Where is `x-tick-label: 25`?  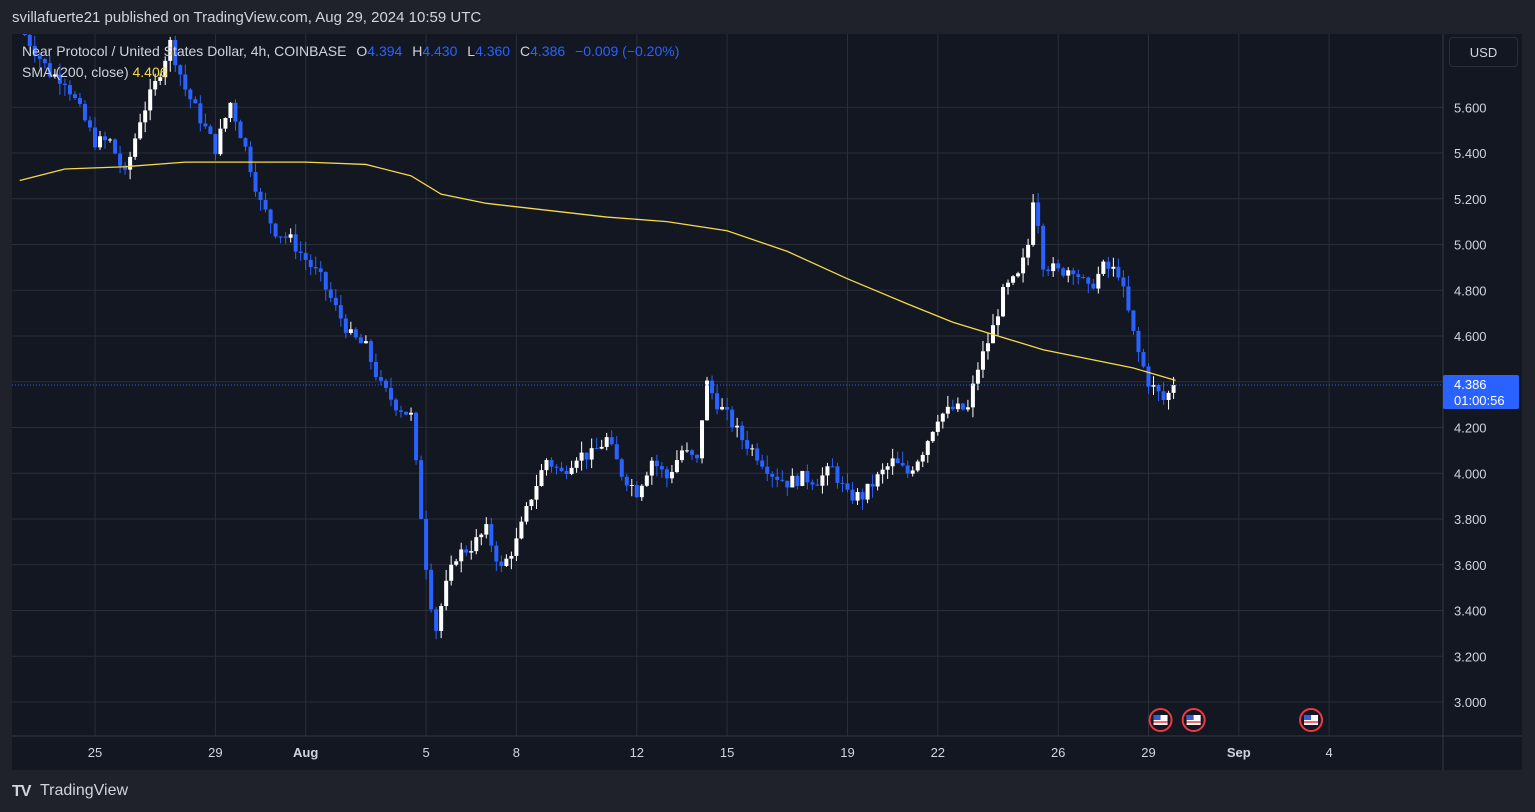
x-tick-label: 25 is located at coordinates (95, 752).